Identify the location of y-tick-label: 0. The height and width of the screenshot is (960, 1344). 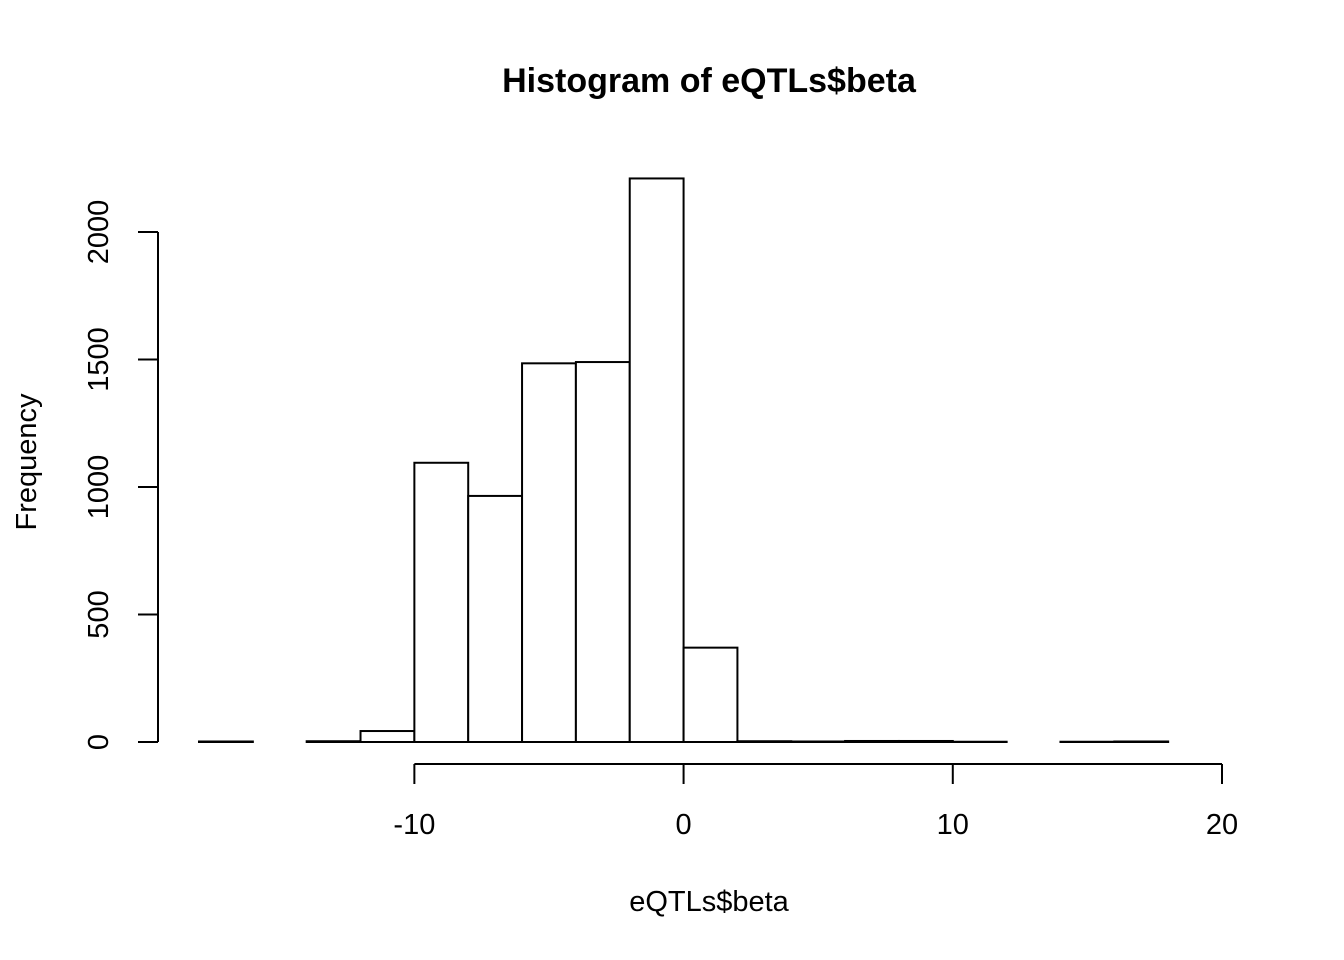
(99, 742).